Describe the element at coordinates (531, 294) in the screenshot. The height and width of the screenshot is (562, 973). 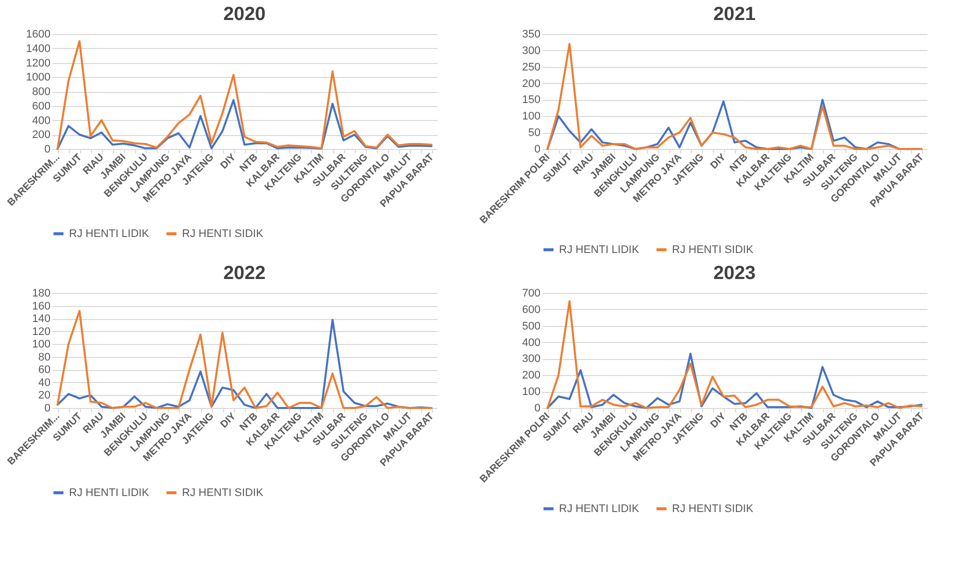
I see `y-tick-label: 700` at that location.